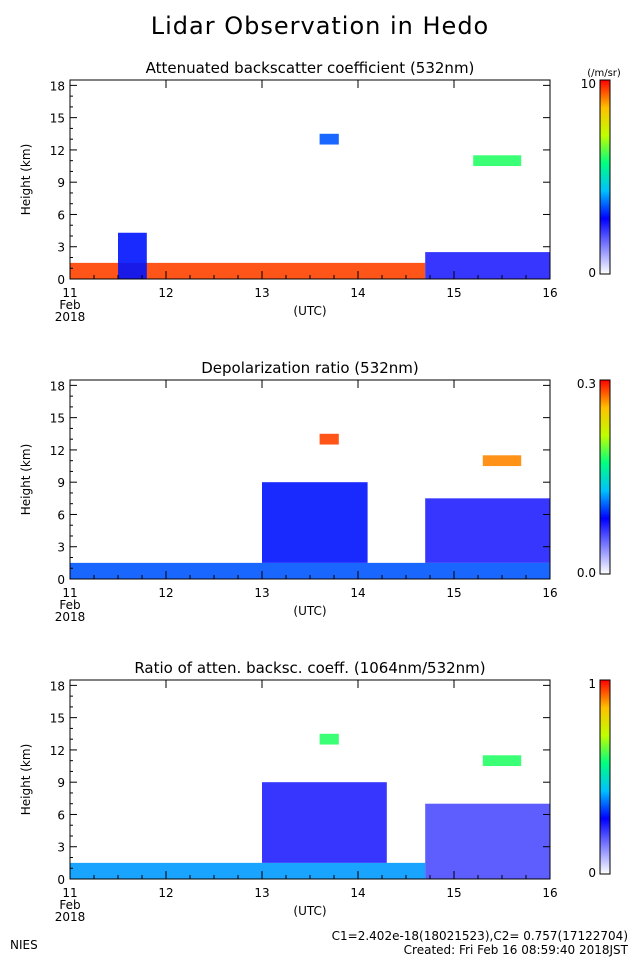  I want to click on colorbar-max-label: 0.3, so click(586, 384).